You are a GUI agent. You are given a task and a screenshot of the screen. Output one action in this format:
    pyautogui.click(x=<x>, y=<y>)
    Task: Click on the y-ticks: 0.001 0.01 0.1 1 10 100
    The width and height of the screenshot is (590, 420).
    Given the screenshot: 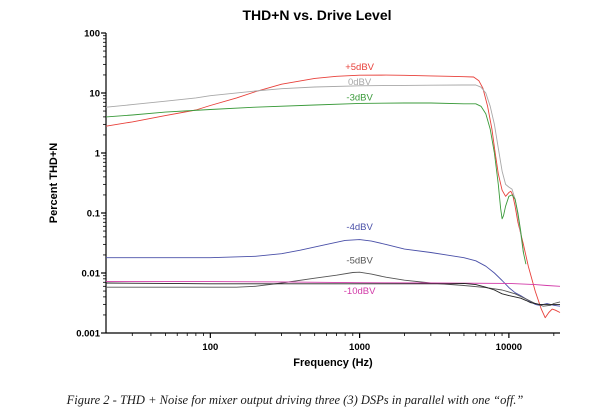 What is the action you would take?
    pyautogui.click(x=91, y=184)
    